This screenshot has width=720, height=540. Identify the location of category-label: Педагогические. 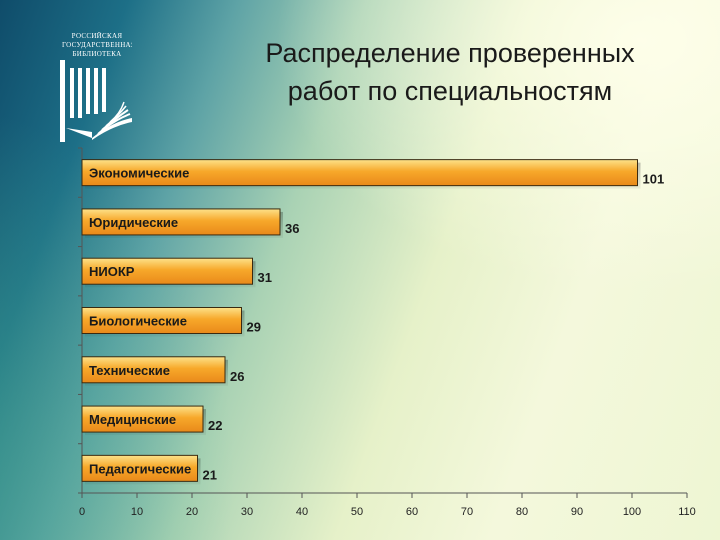
(140, 468).